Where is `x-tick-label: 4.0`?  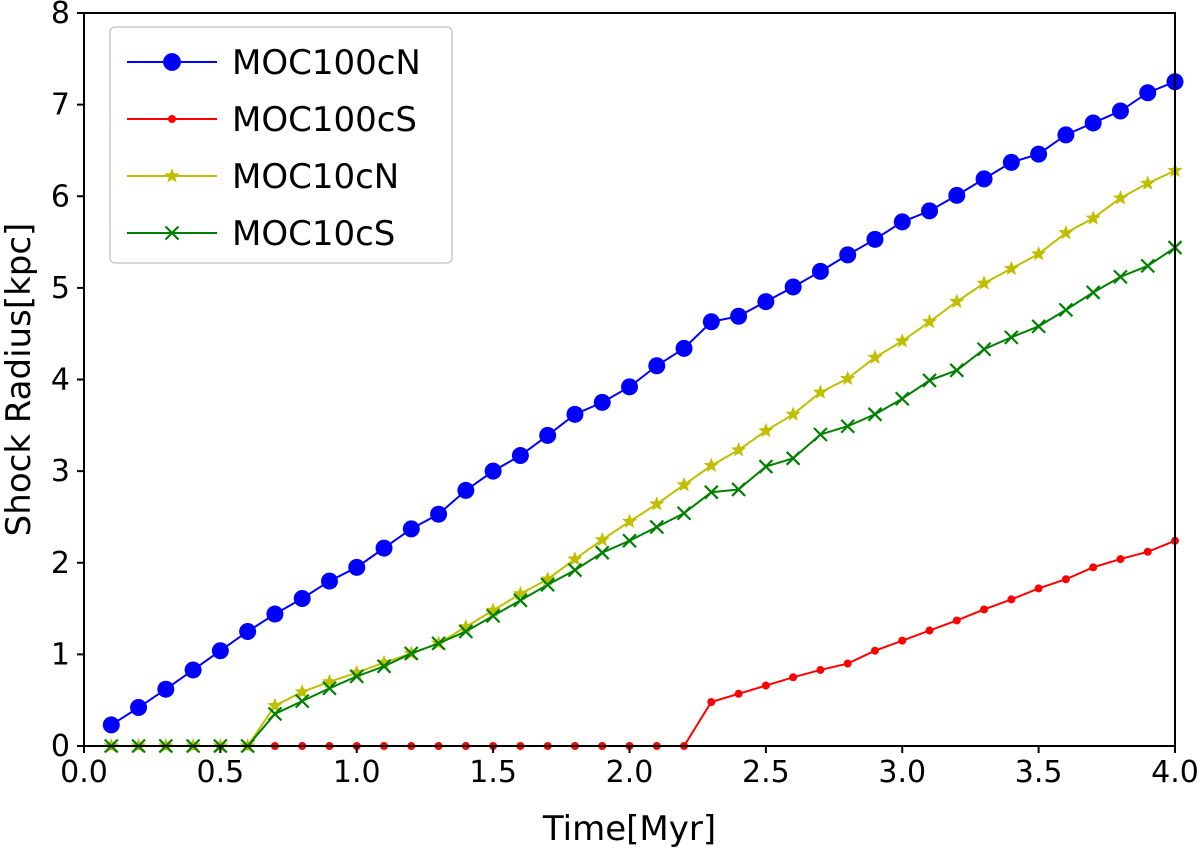
x-tick-label: 4.0 is located at coordinates (1175, 772).